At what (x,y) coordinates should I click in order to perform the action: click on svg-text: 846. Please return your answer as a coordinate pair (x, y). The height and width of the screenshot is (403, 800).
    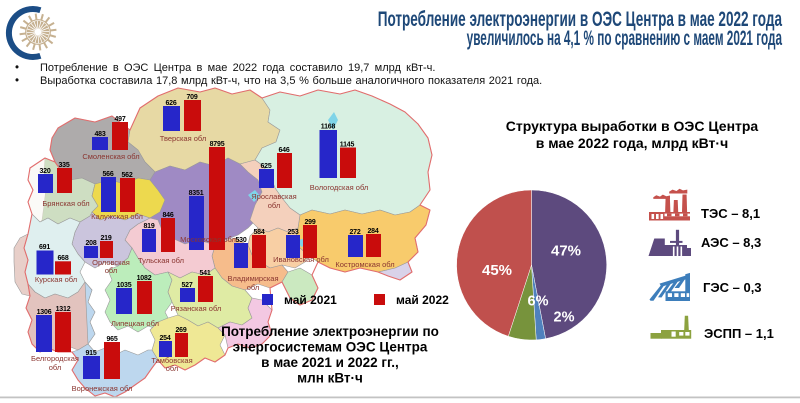
    Looking at the image, I should click on (167, 215).